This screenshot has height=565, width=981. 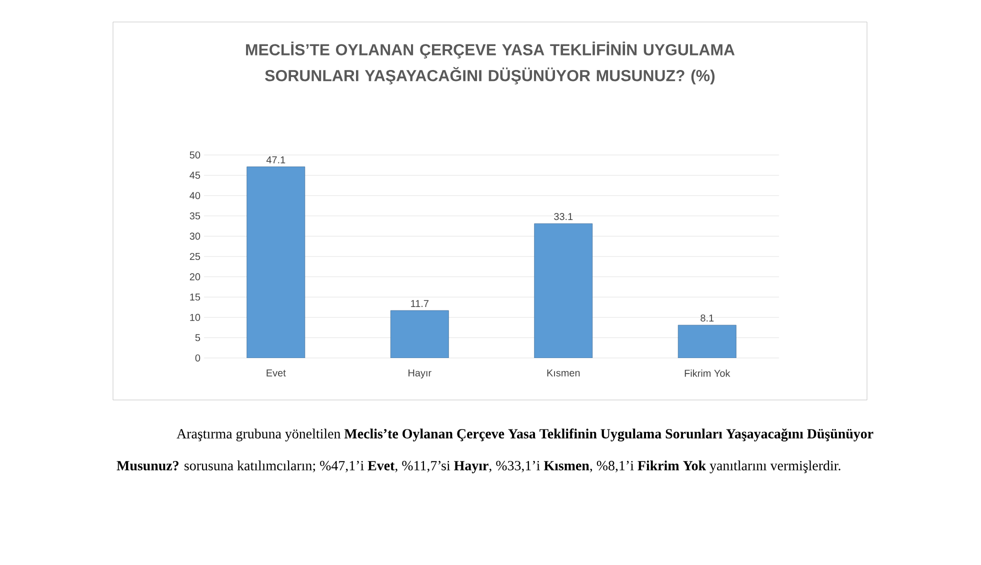 What do you see at coordinates (195, 276) in the screenshot?
I see `y-tick-label: 20` at bounding box center [195, 276].